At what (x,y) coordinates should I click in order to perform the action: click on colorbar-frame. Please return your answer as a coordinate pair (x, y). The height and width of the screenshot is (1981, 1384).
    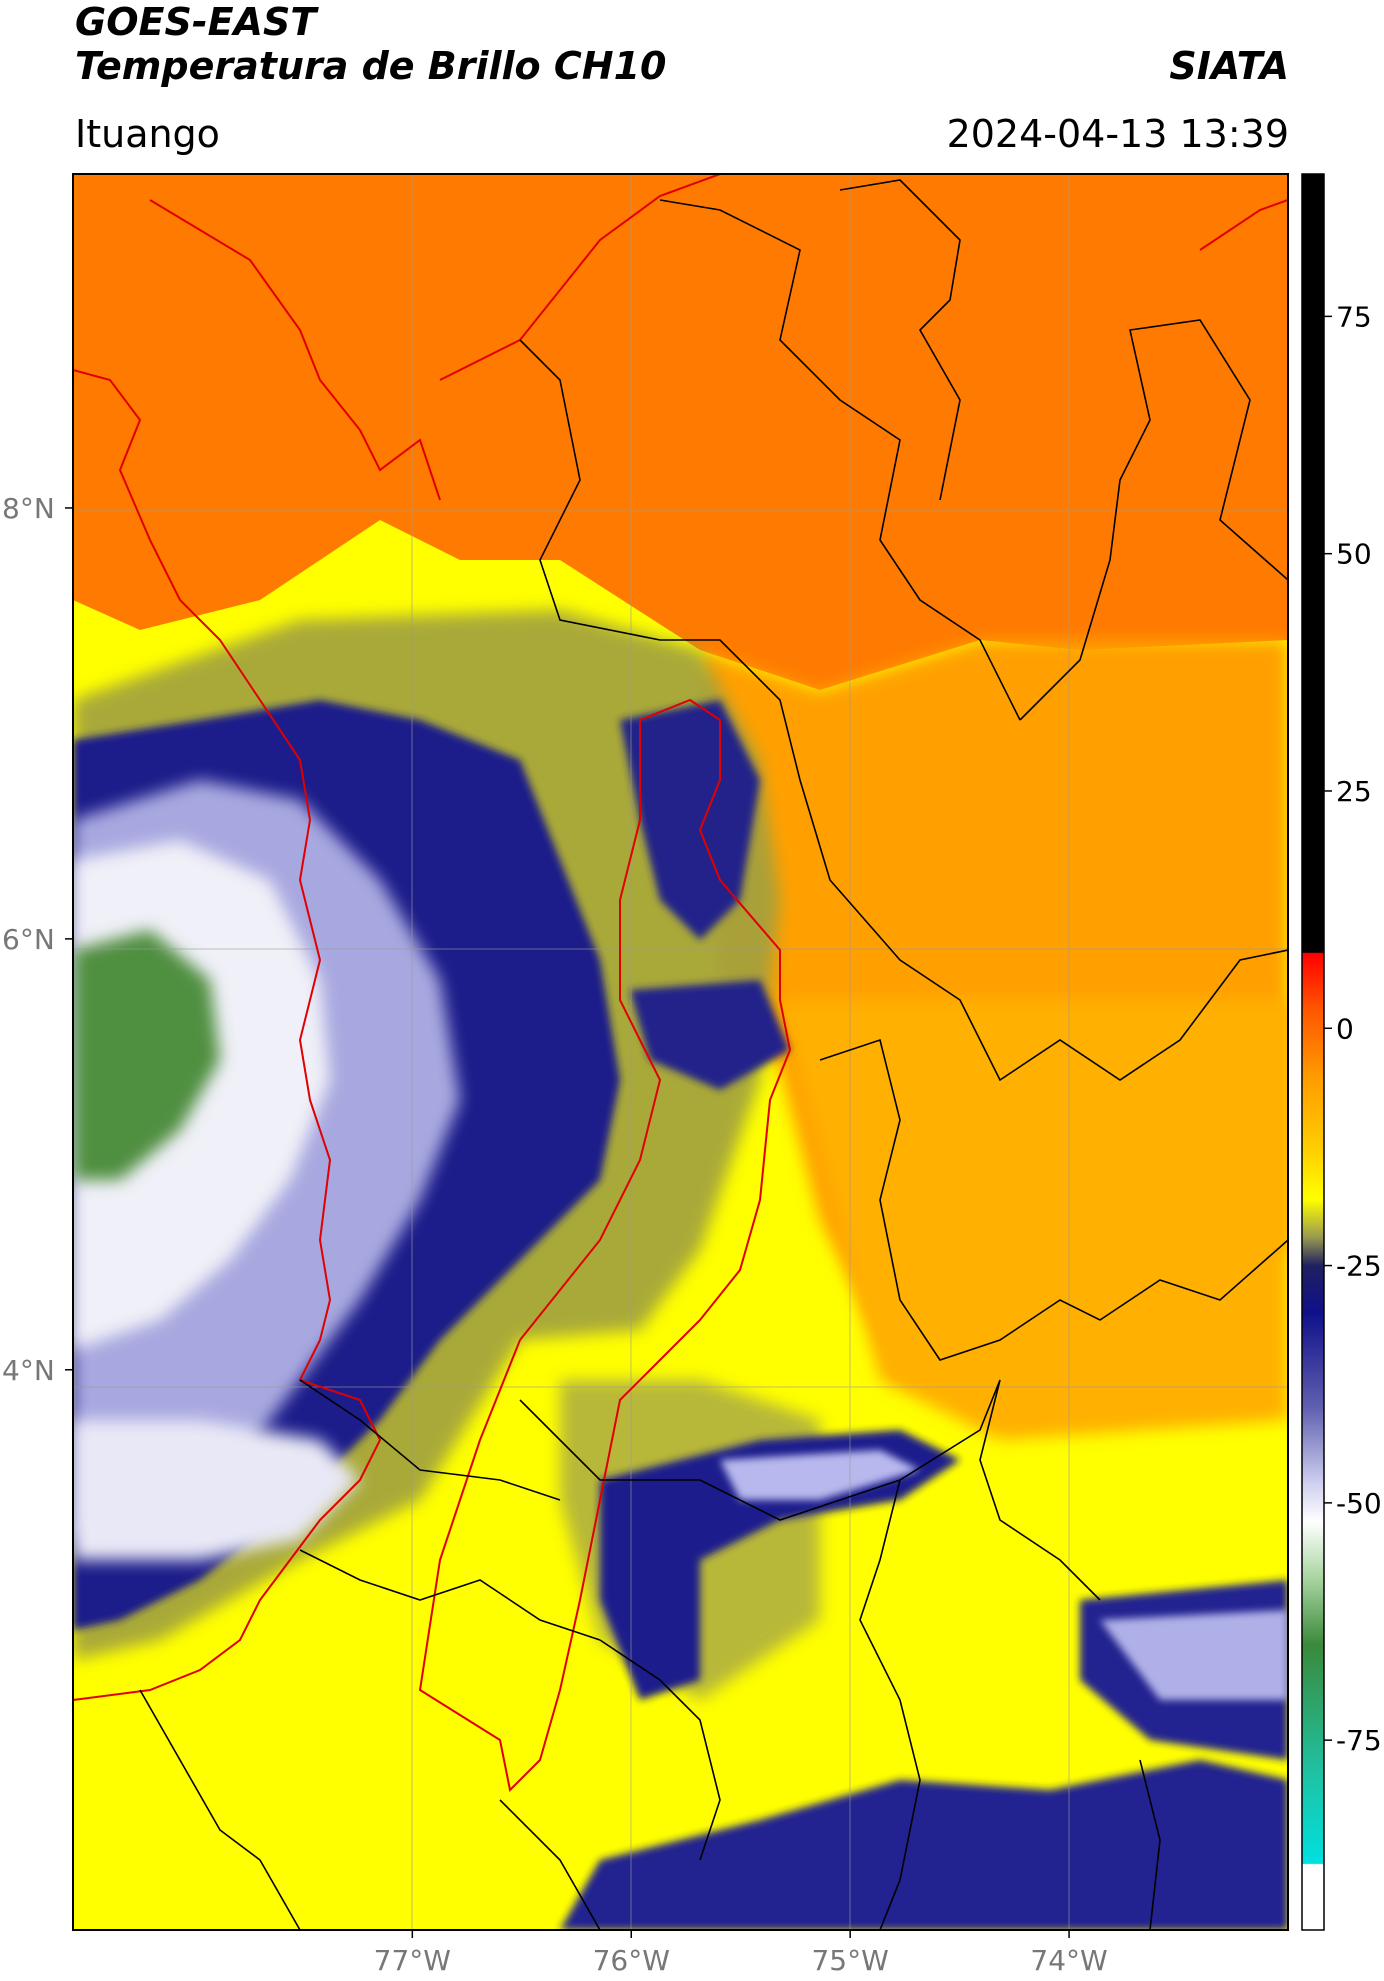
    Looking at the image, I should click on (1313, 1052).